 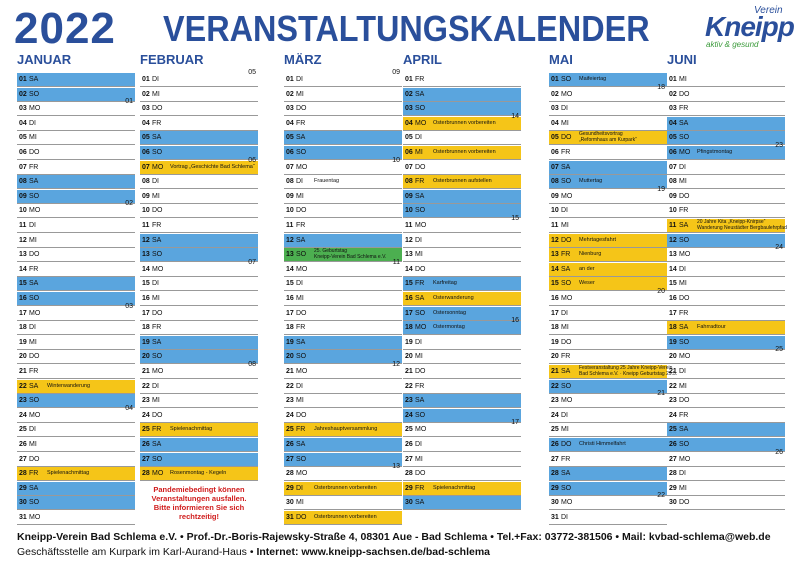 I want to click on week-number: 24, so click(x=779, y=248).